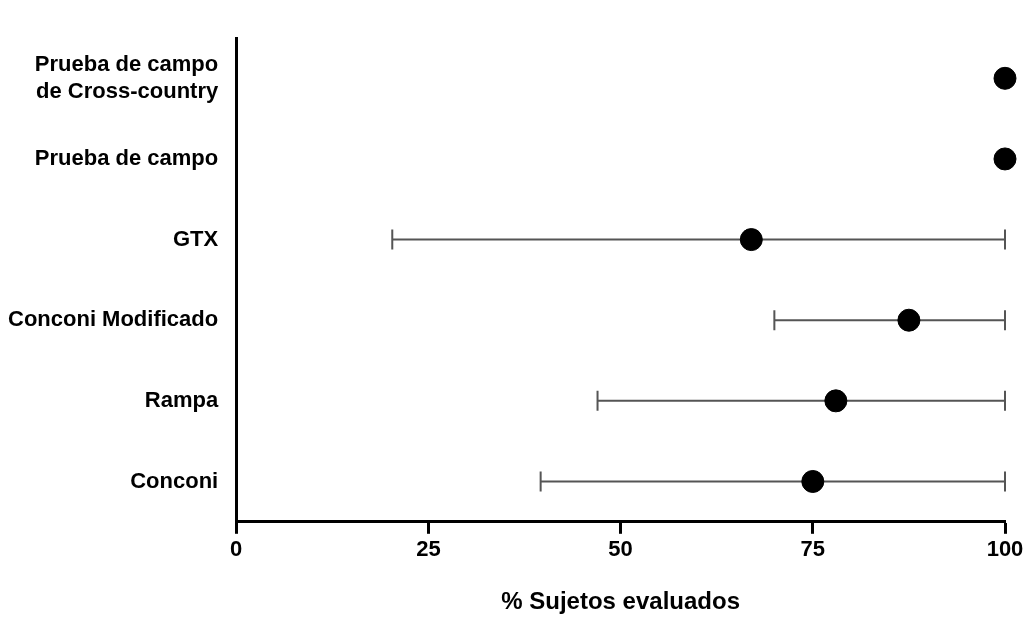 The height and width of the screenshot is (621, 1029). I want to click on x-tick-label: 0, so click(236, 549).